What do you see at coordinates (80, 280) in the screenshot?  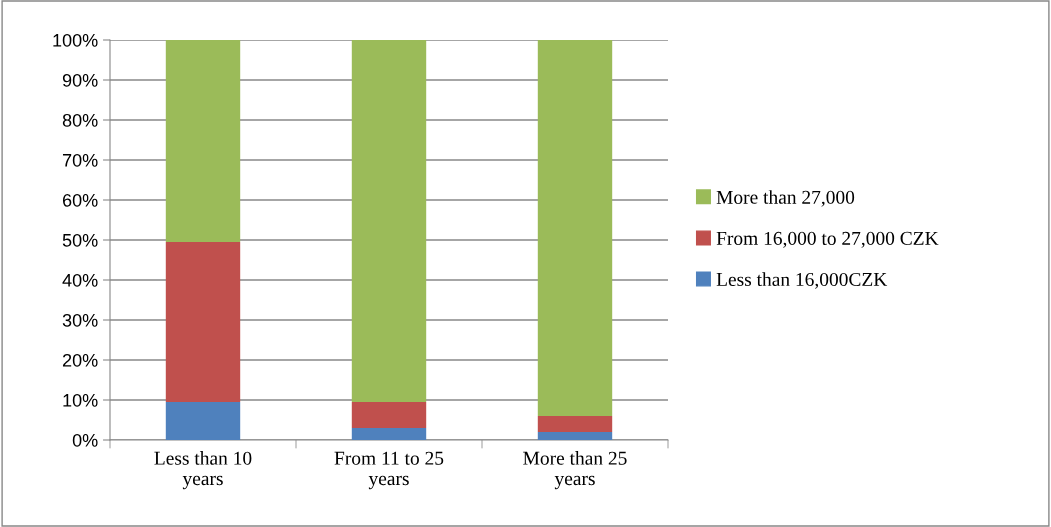 I see `y-tick-label: 40%` at bounding box center [80, 280].